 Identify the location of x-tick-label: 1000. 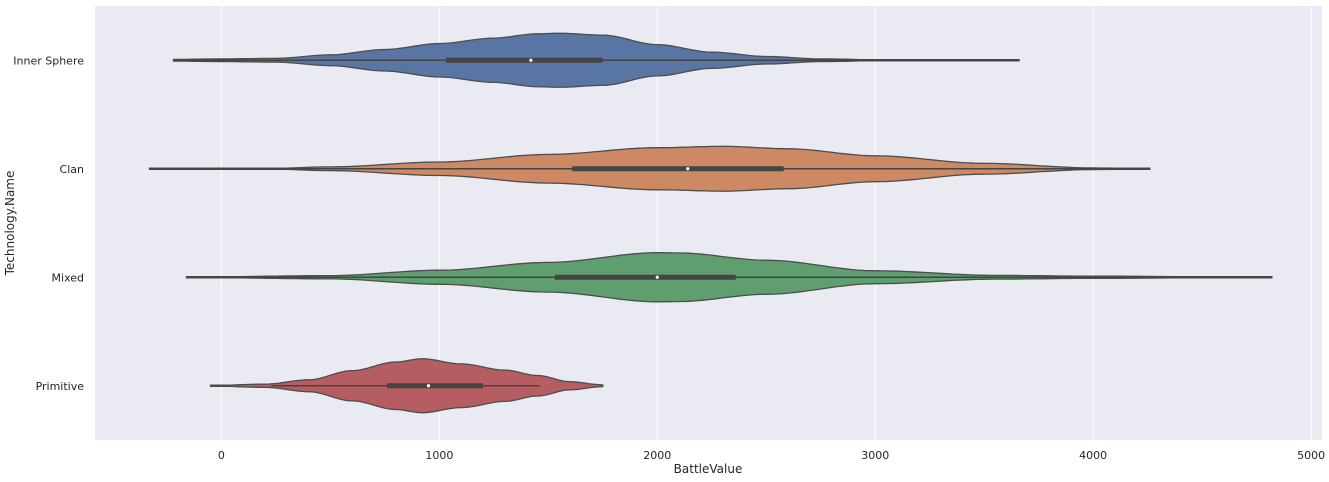
(439, 455).